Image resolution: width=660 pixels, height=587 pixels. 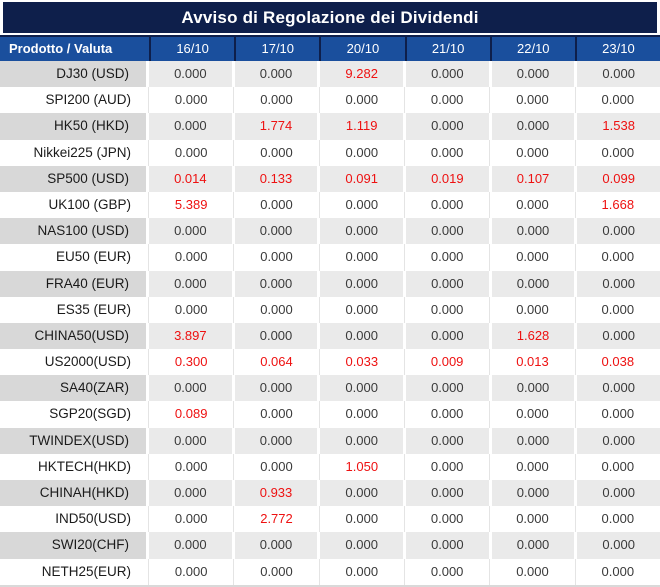 I want to click on dividend-value-cell: 9.282, so click(x=363, y=74).